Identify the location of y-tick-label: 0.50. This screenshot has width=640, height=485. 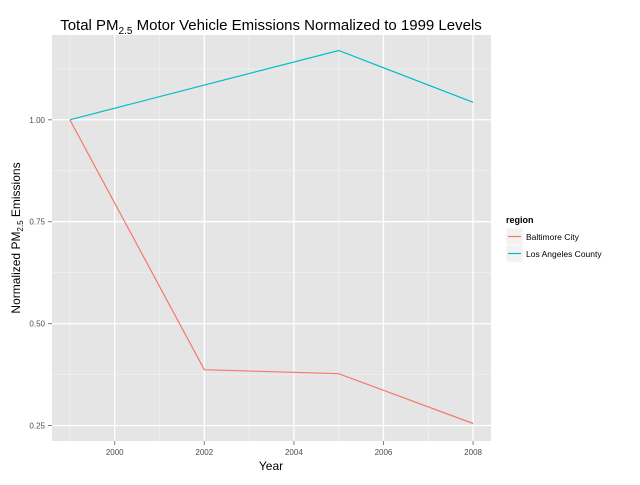
(37, 324).